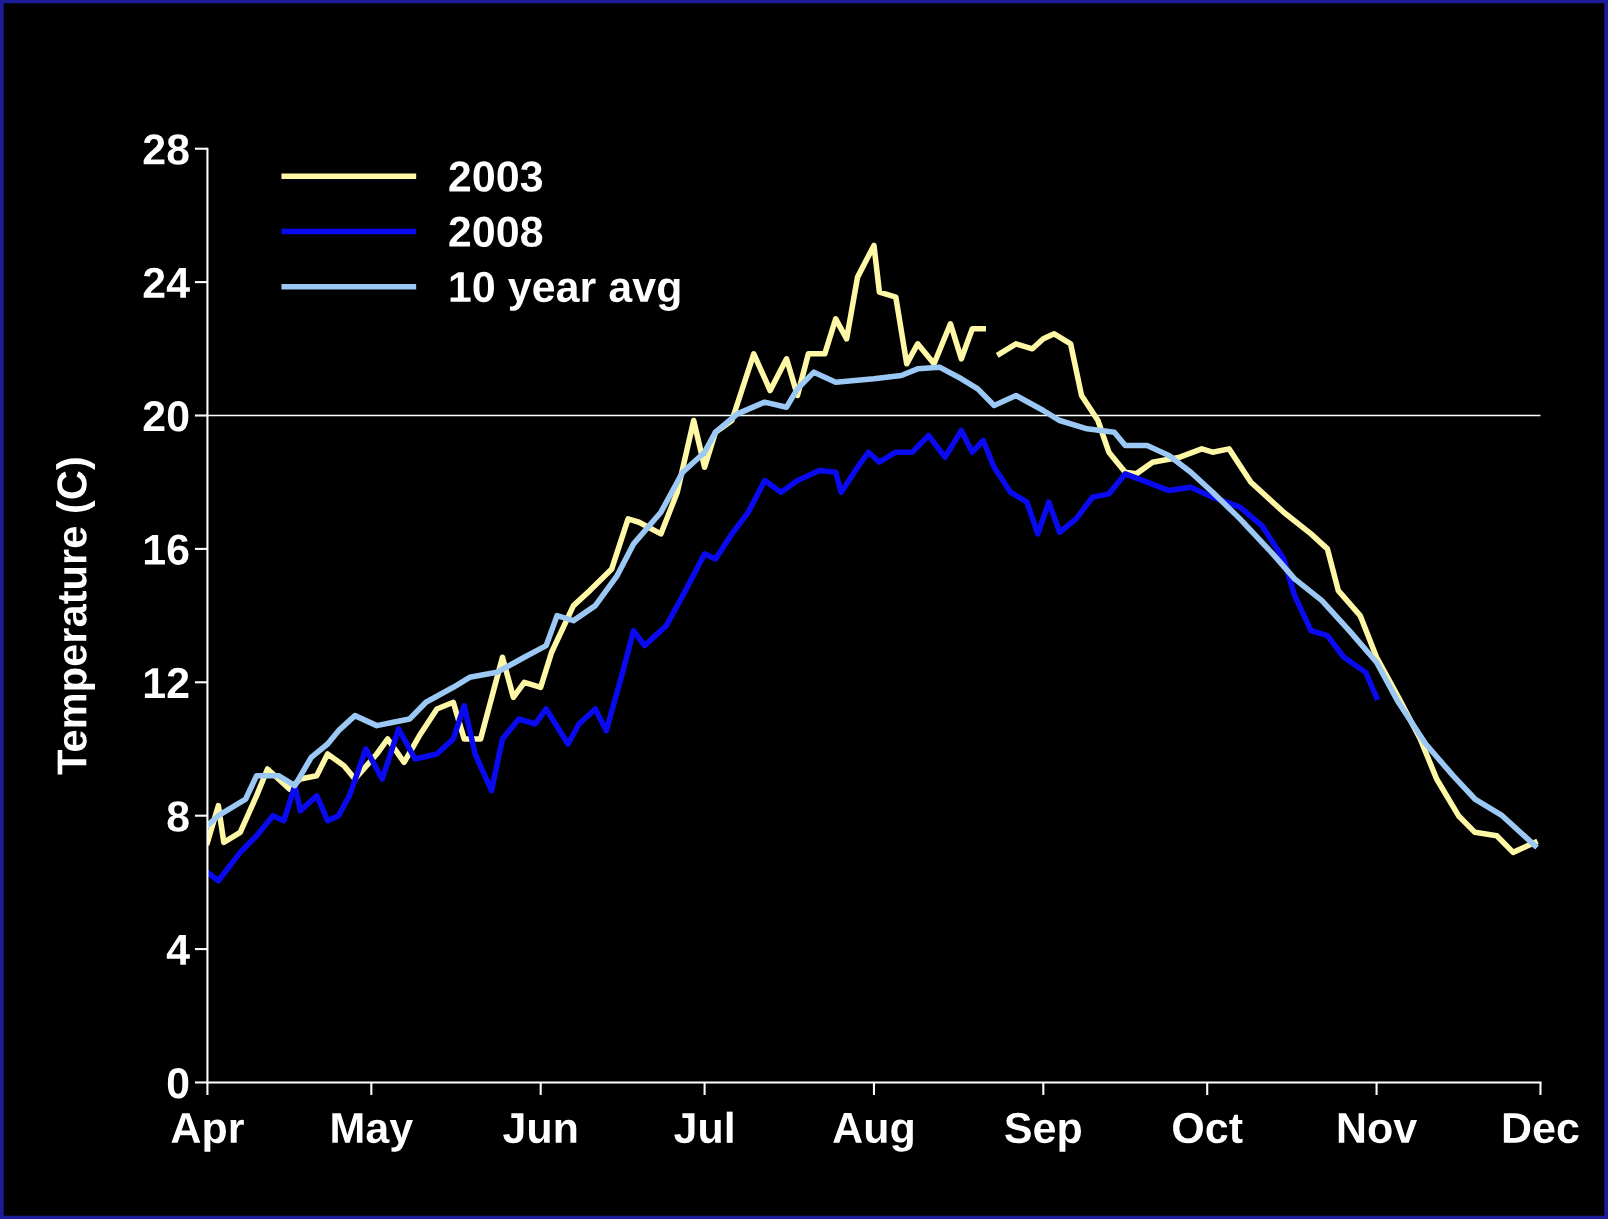 The width and height of the screenshot is (1608, 1219). I want to click on x-tick-label: Jul, so click(703, 1127).